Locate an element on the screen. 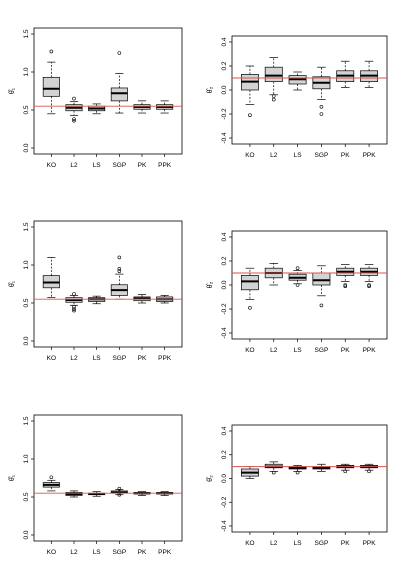 The height and width of the screenshot is (576, 406). panel-r3c2: -0.4 -0.2 0.0 0.2 0.4 θ̂₂ KO L2 LS SGP PK PPK is located at coordinates (297, 485).